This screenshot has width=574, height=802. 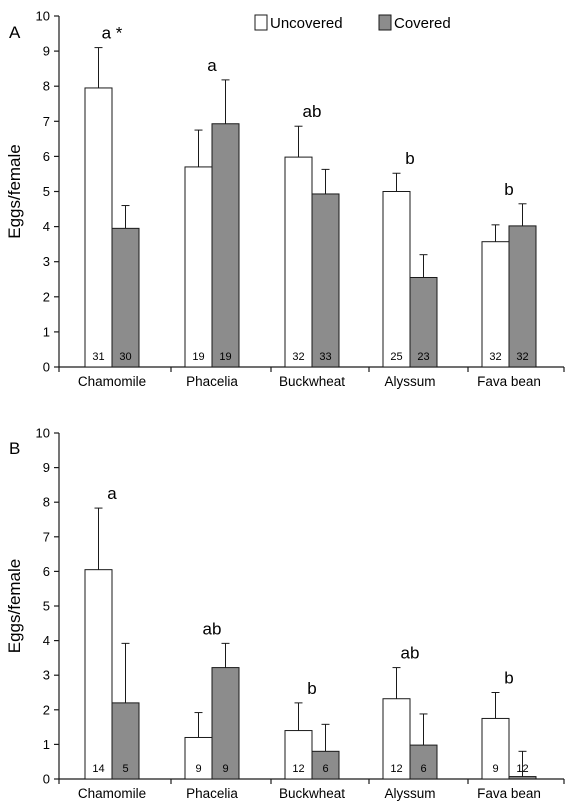 What do you see at coordinates (396, 357) in the screenshot?
I see `sample-size-label: 25` at bounding box center [396, 357].